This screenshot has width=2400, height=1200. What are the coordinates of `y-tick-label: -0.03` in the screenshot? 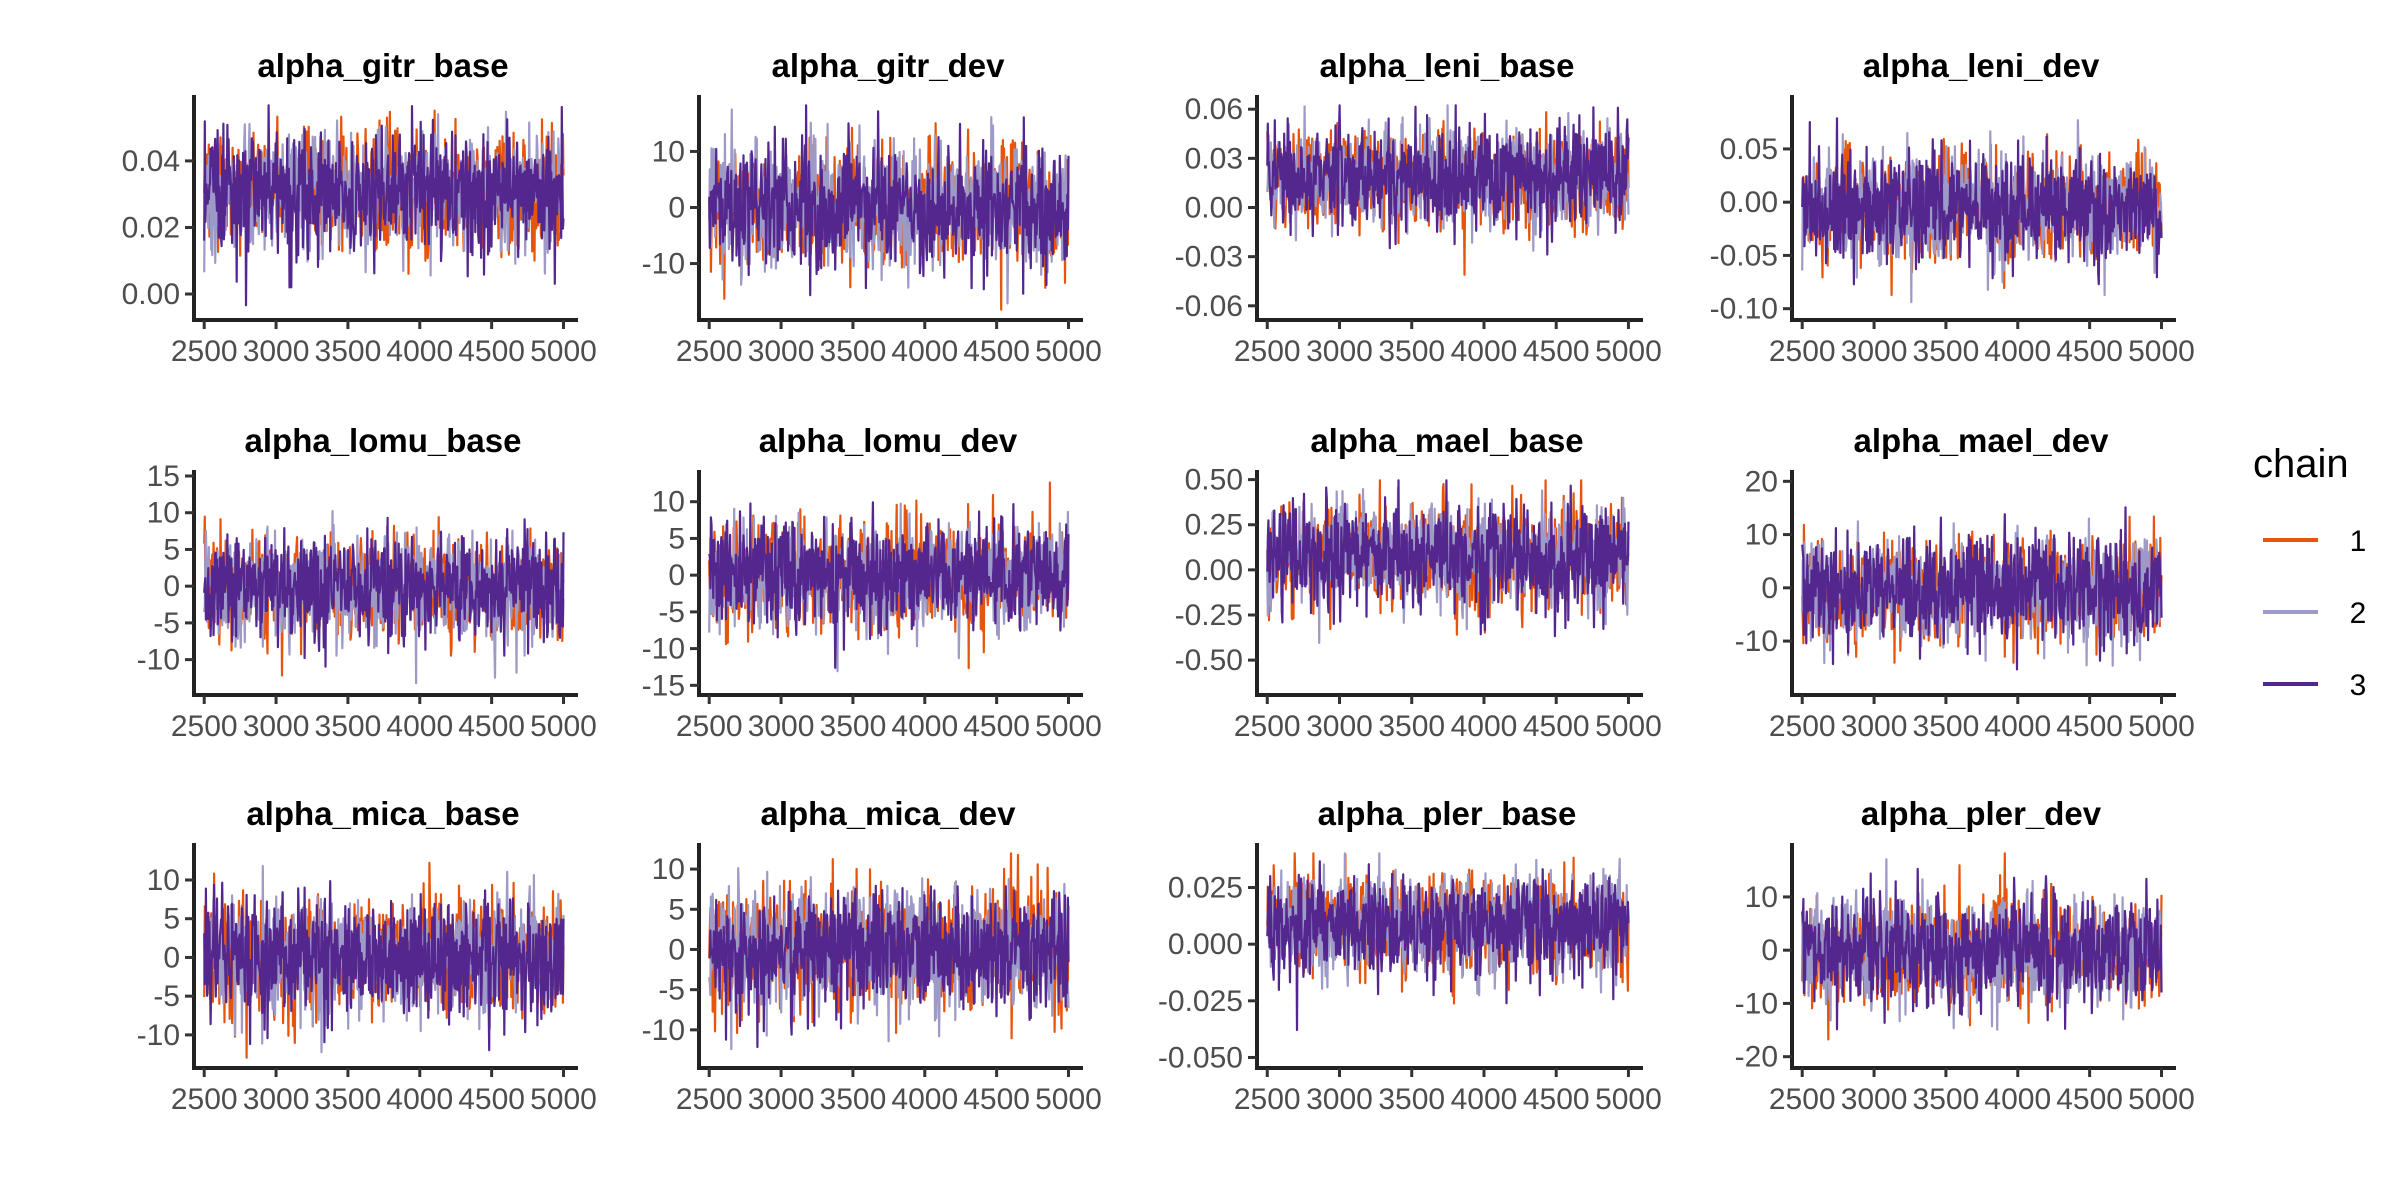 It's located at (1209, 257).